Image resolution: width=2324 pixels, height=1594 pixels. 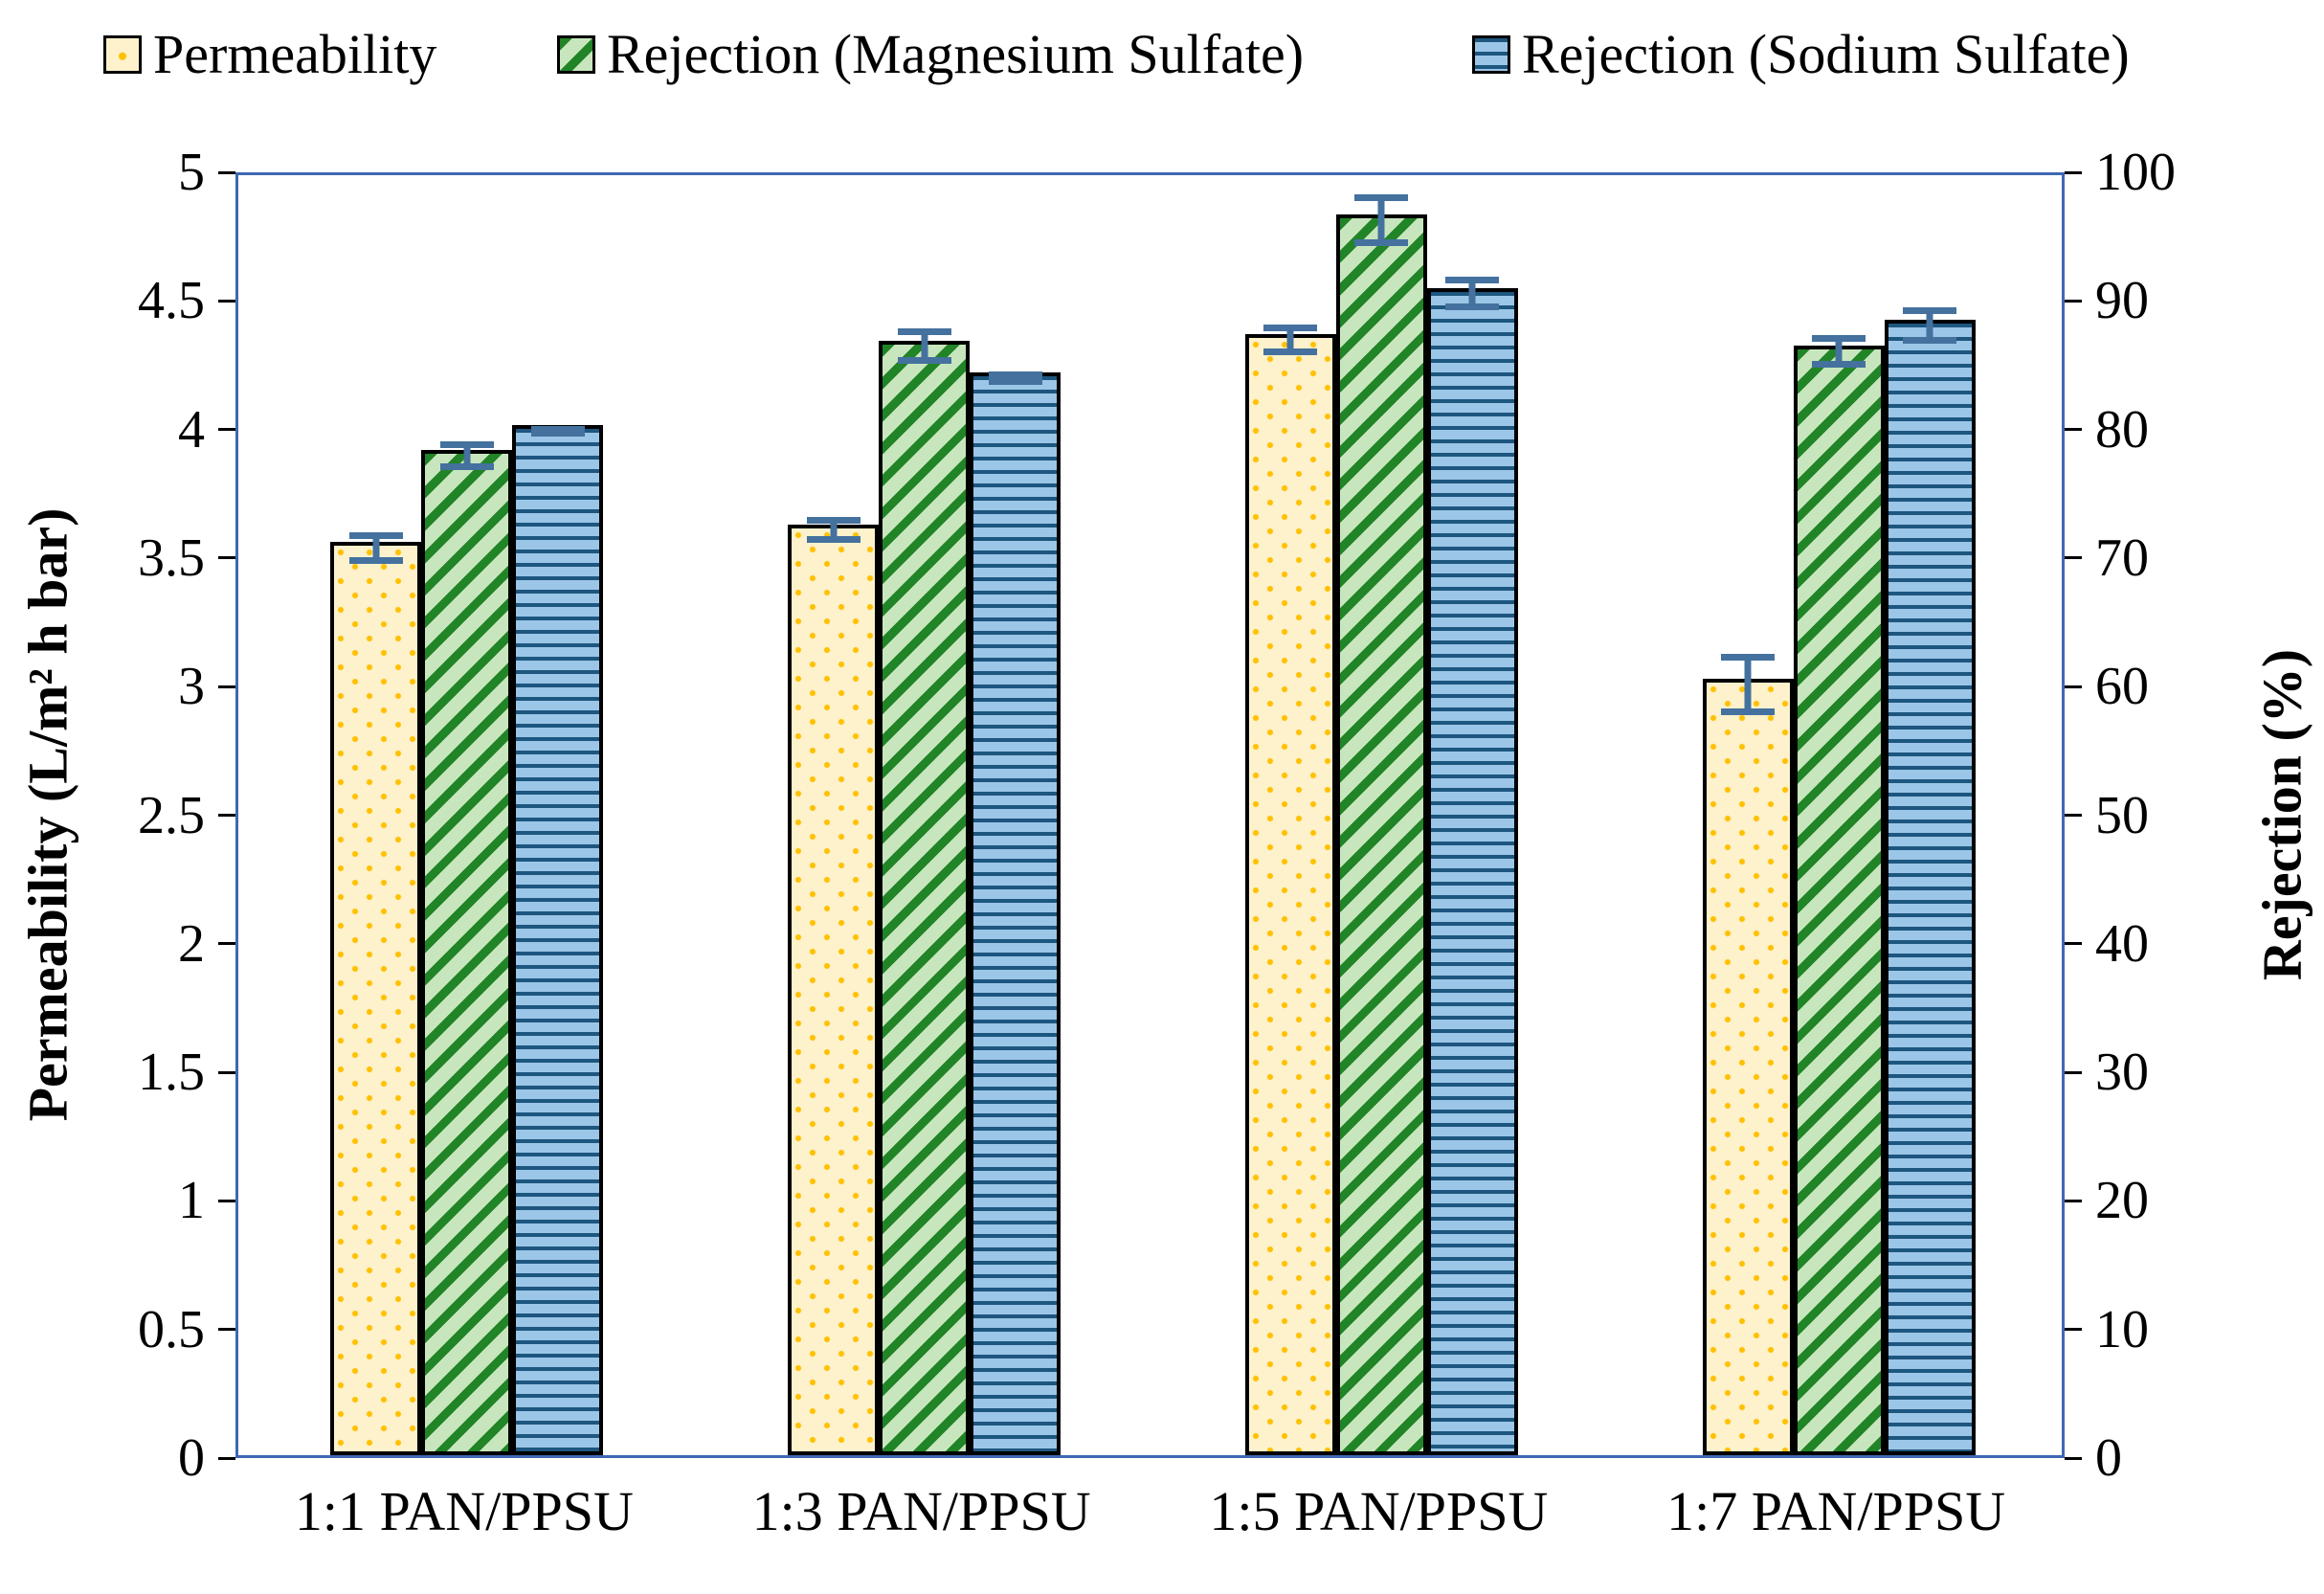 I want to click on left-axis-title: Permeability (L/m² h bar), so click(x=47, y=814).